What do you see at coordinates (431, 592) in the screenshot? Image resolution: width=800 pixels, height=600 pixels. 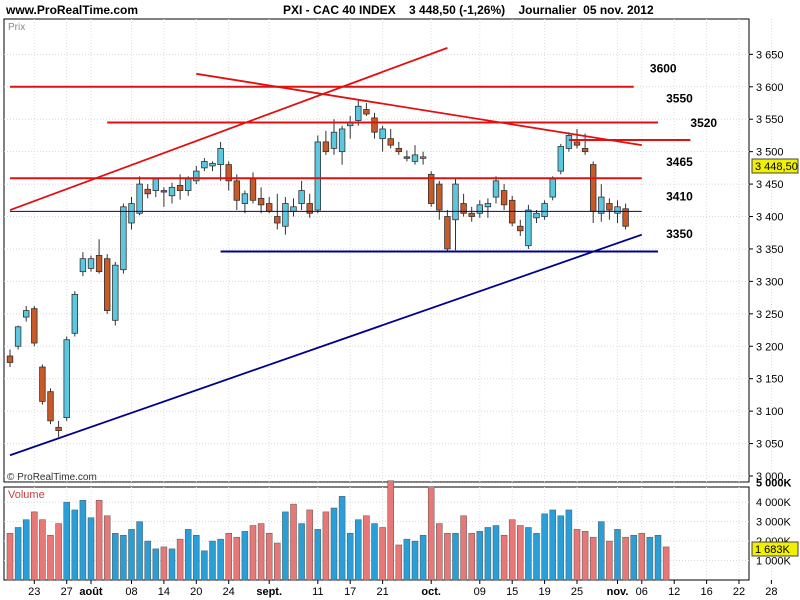 I see `time-tick-label: oct.` at bounding box center [431, 592].